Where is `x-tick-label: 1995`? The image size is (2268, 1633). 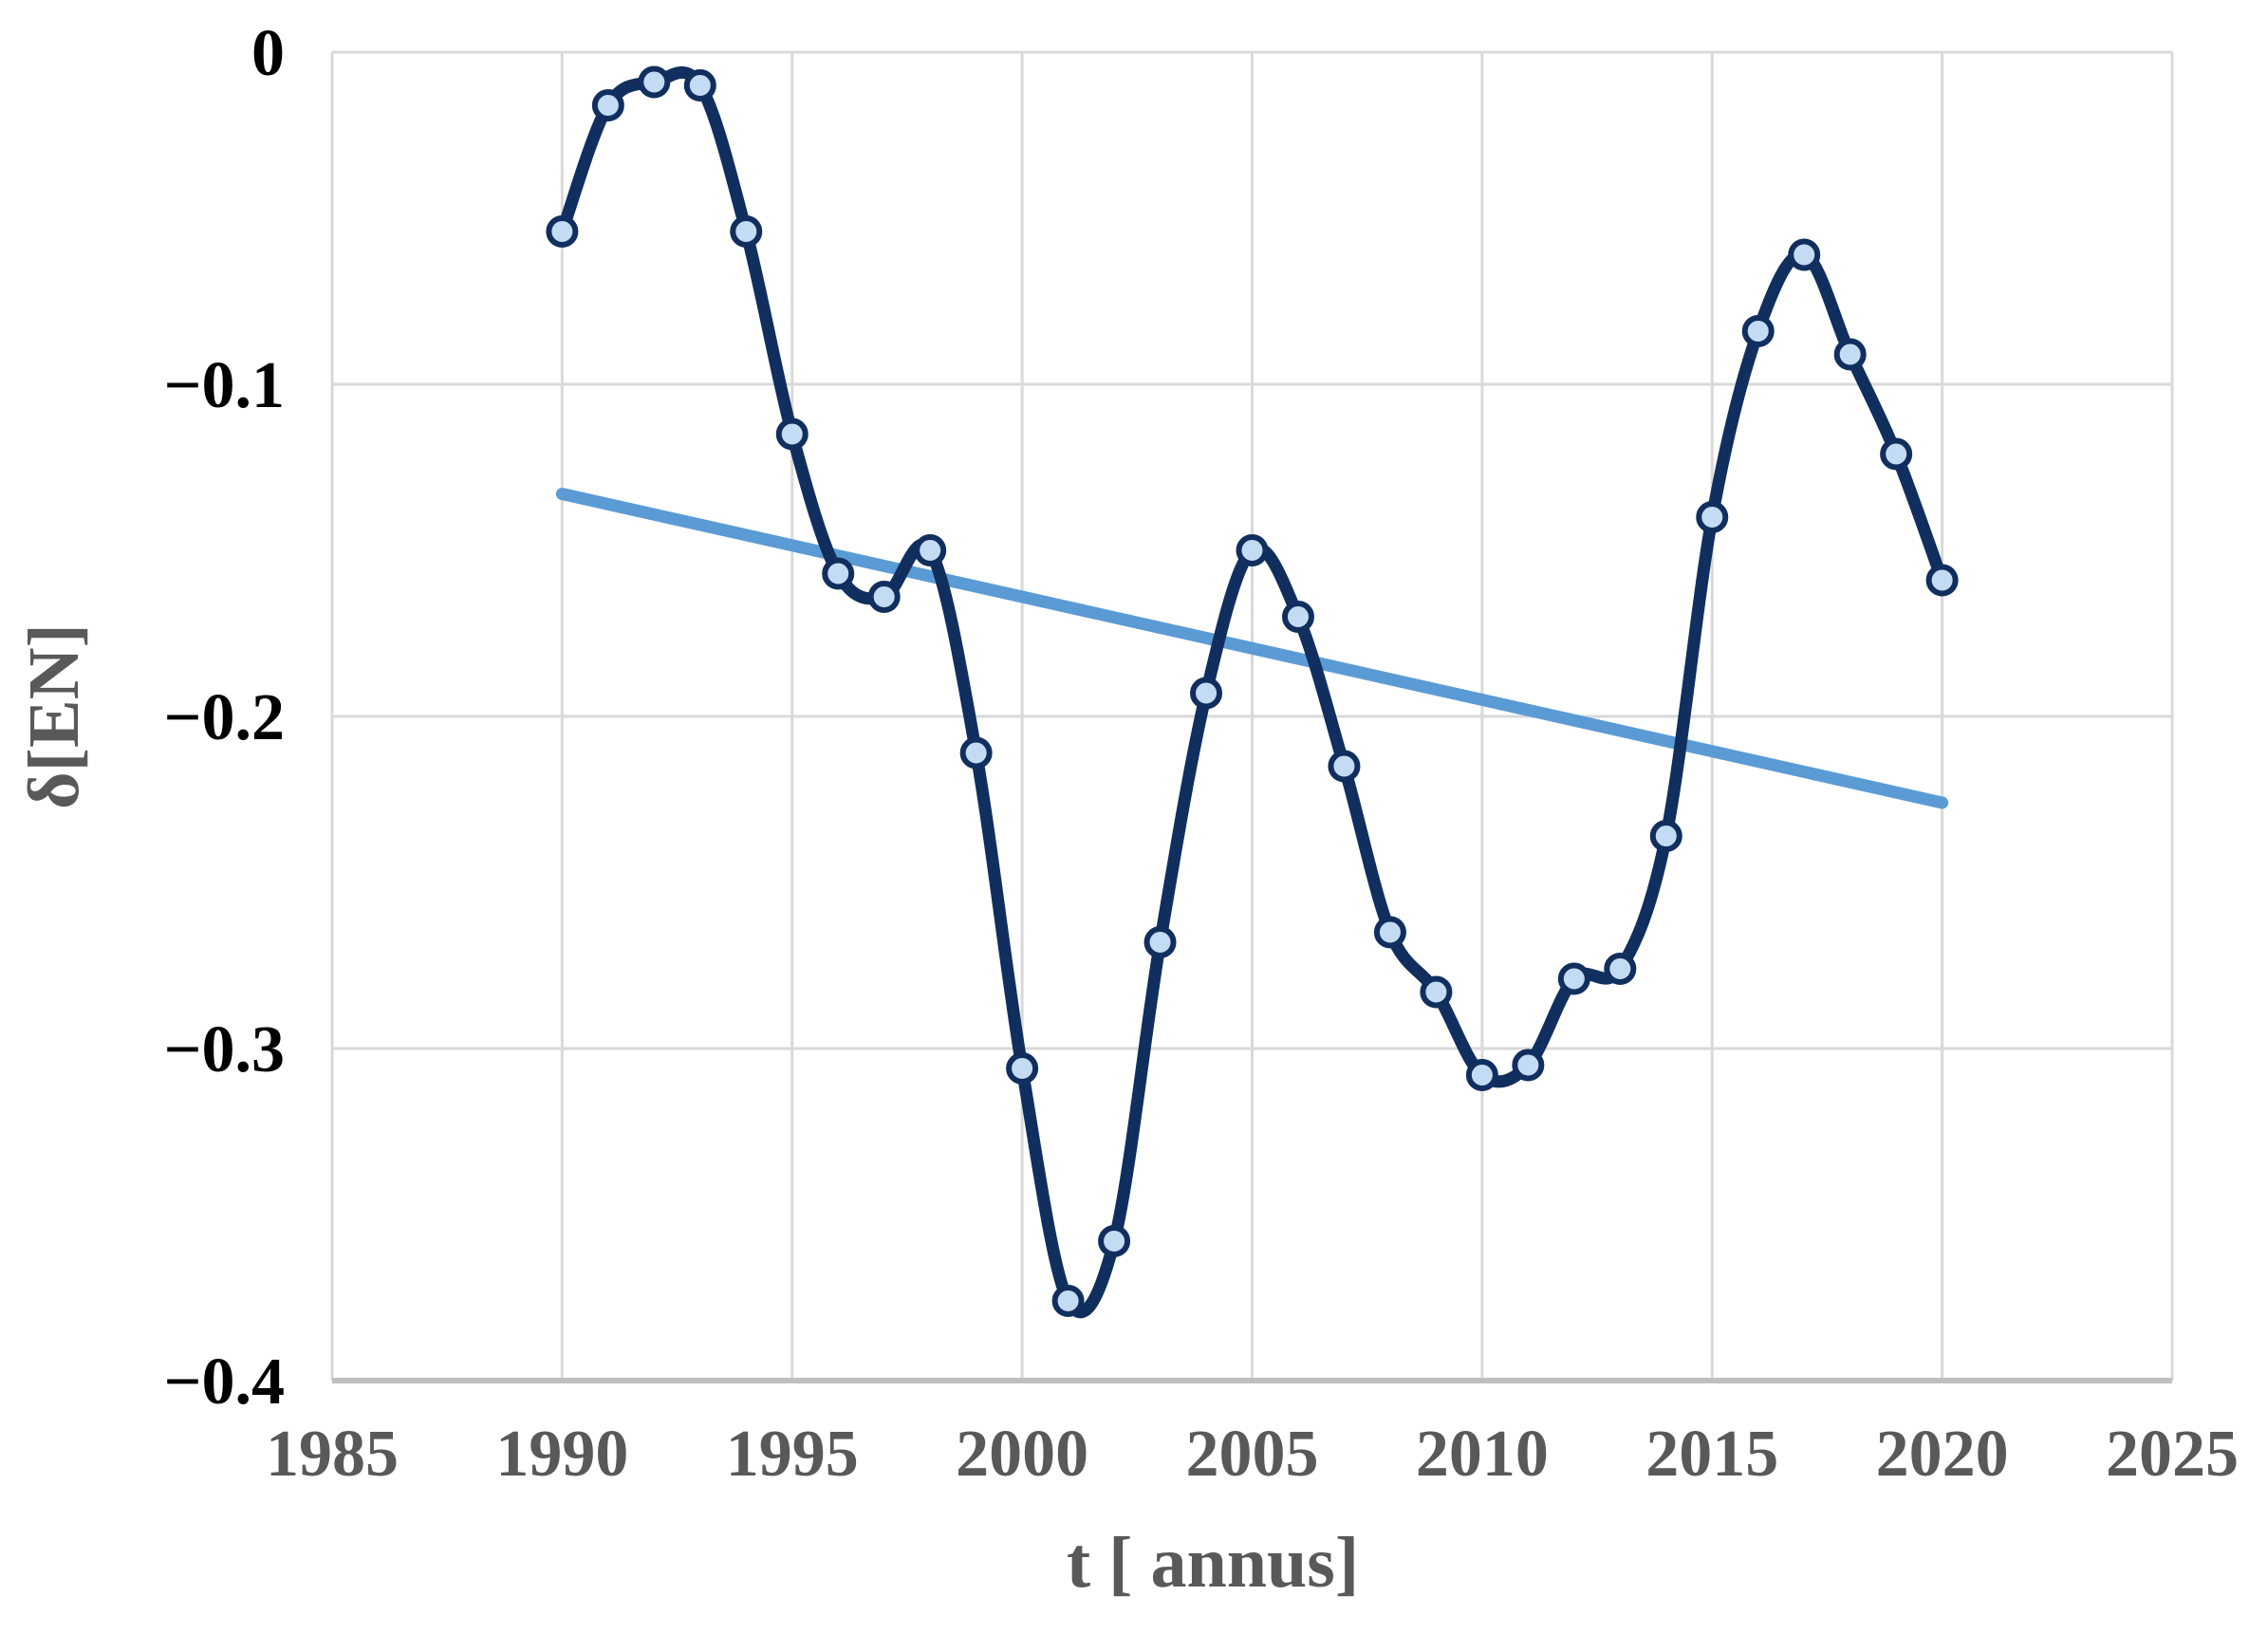
x-tick-label: 1995 is located at coordinates (793, 1455).